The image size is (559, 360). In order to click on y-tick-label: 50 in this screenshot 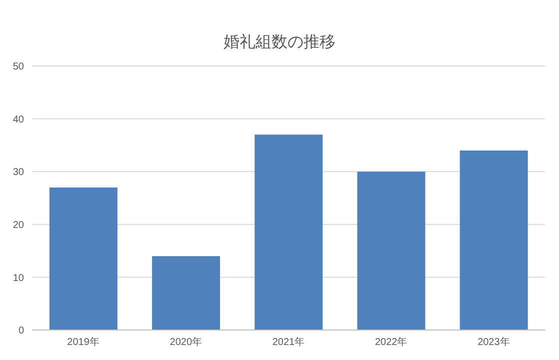, I will do `click(18, 67)`.